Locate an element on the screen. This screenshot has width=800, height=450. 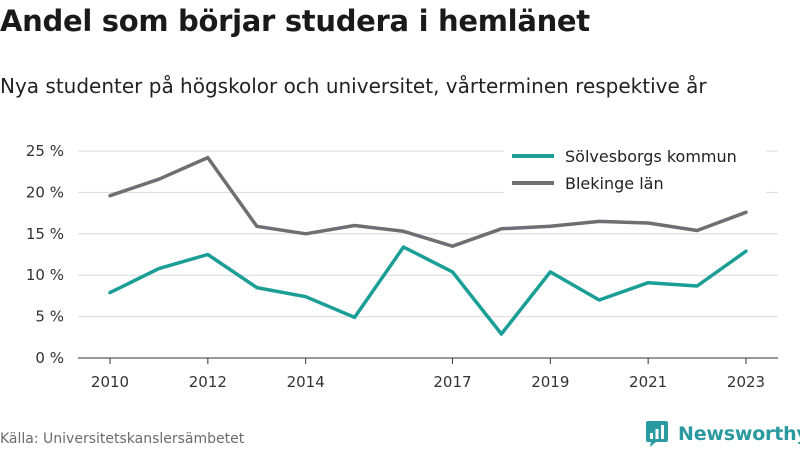
y-tick-label: 10 % is located at coordinates (45, 275).